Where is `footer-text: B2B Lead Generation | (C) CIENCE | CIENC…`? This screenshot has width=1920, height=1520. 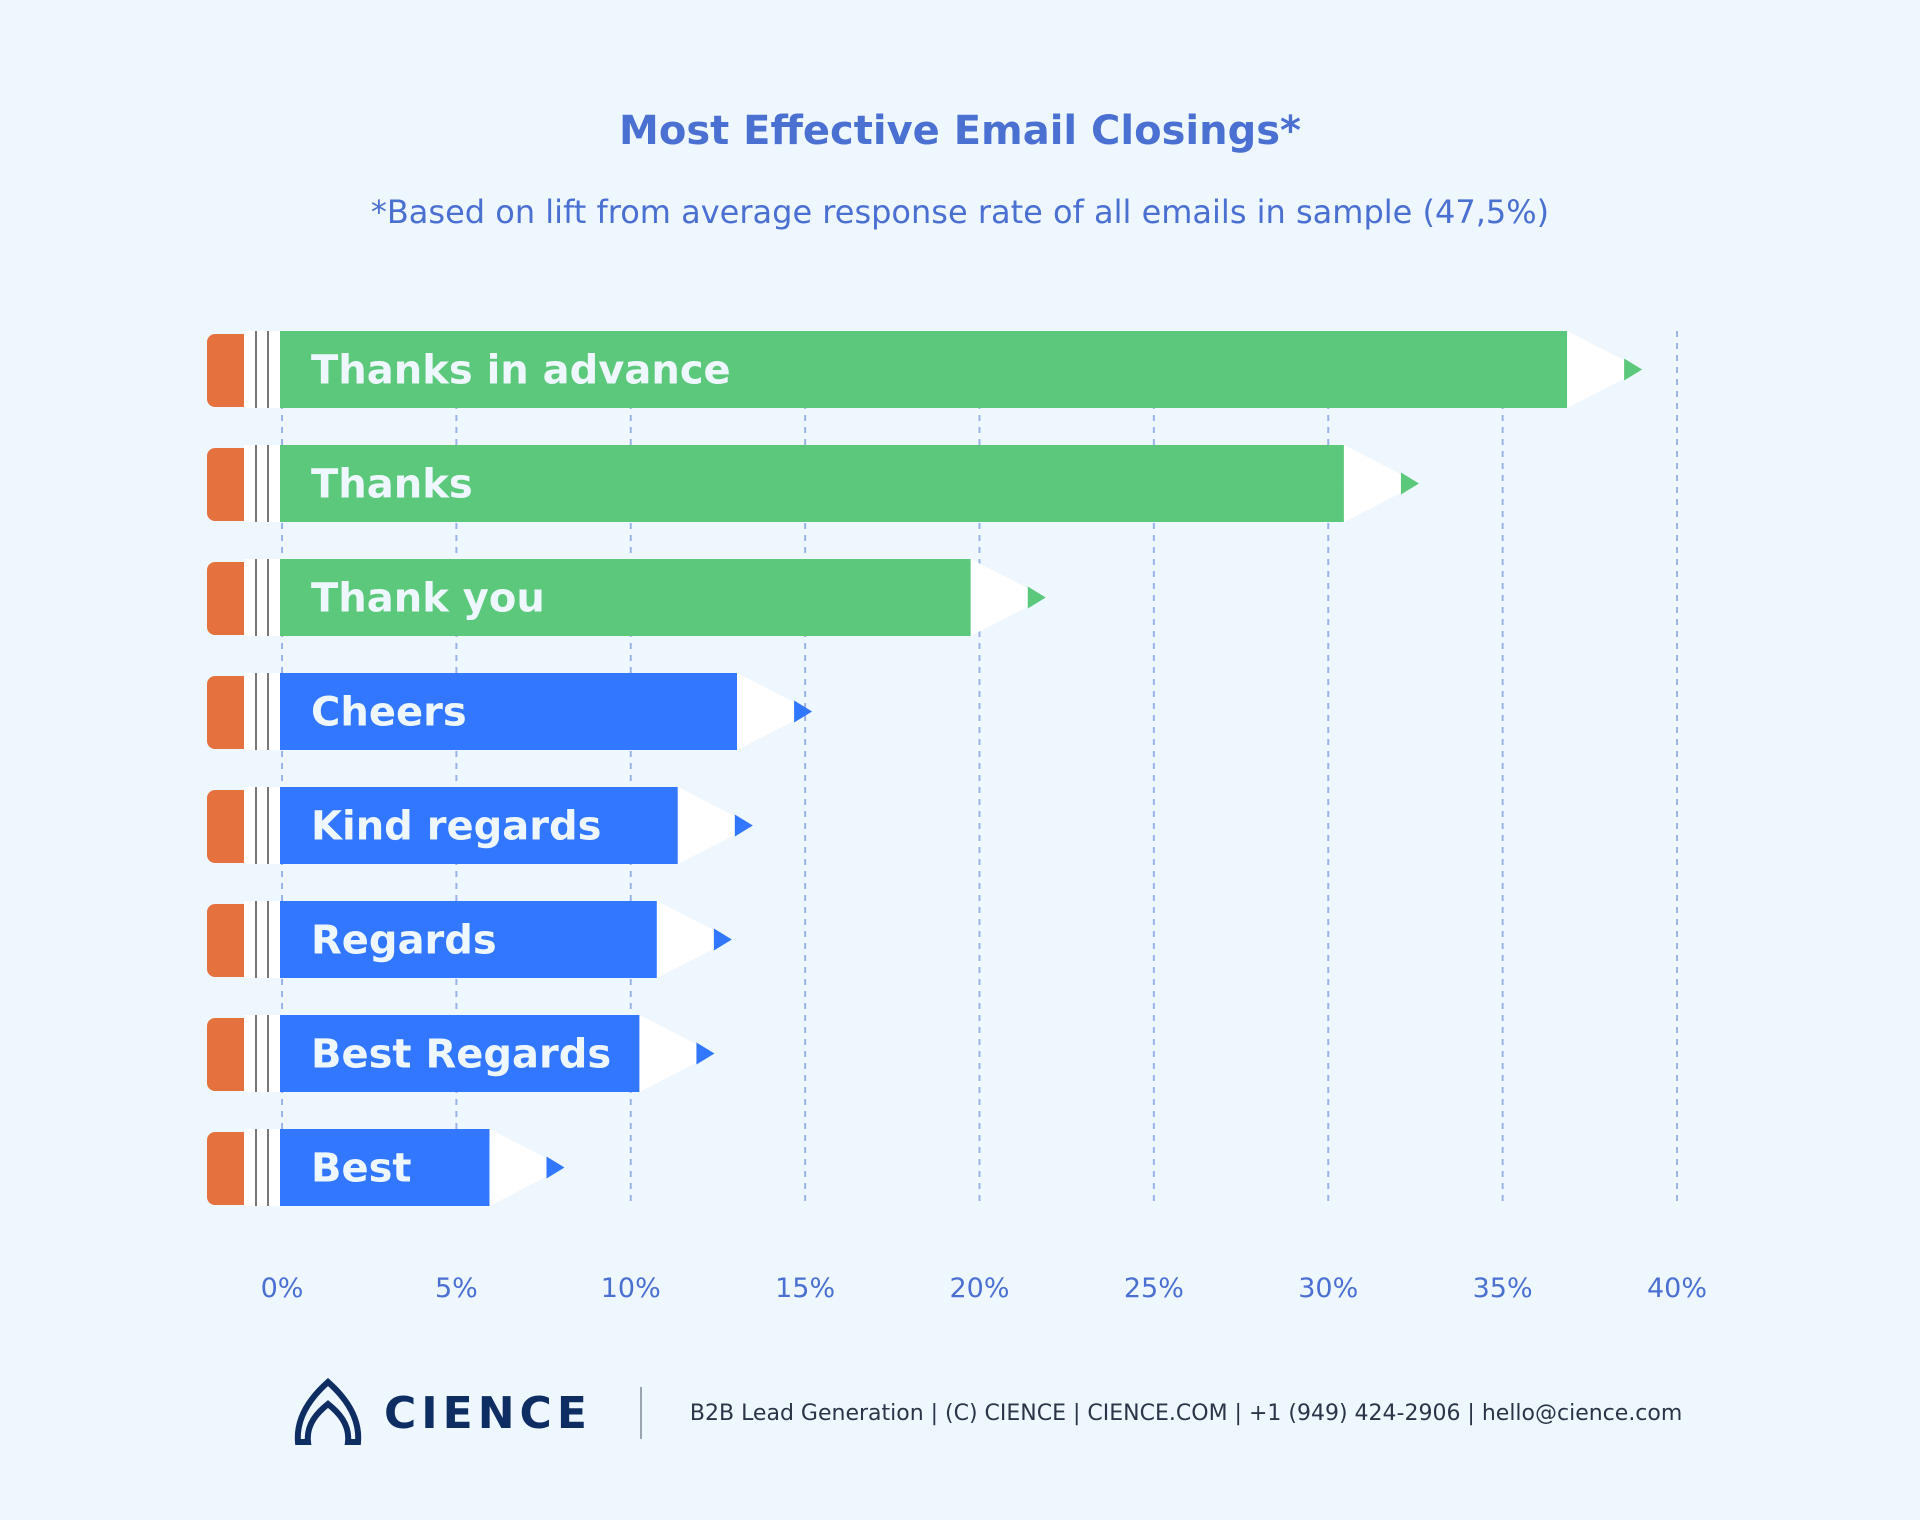 footer-text: B2B Lead Generation | (C) CIENCE | CIENC… is located at coordinates (1186, 1413).